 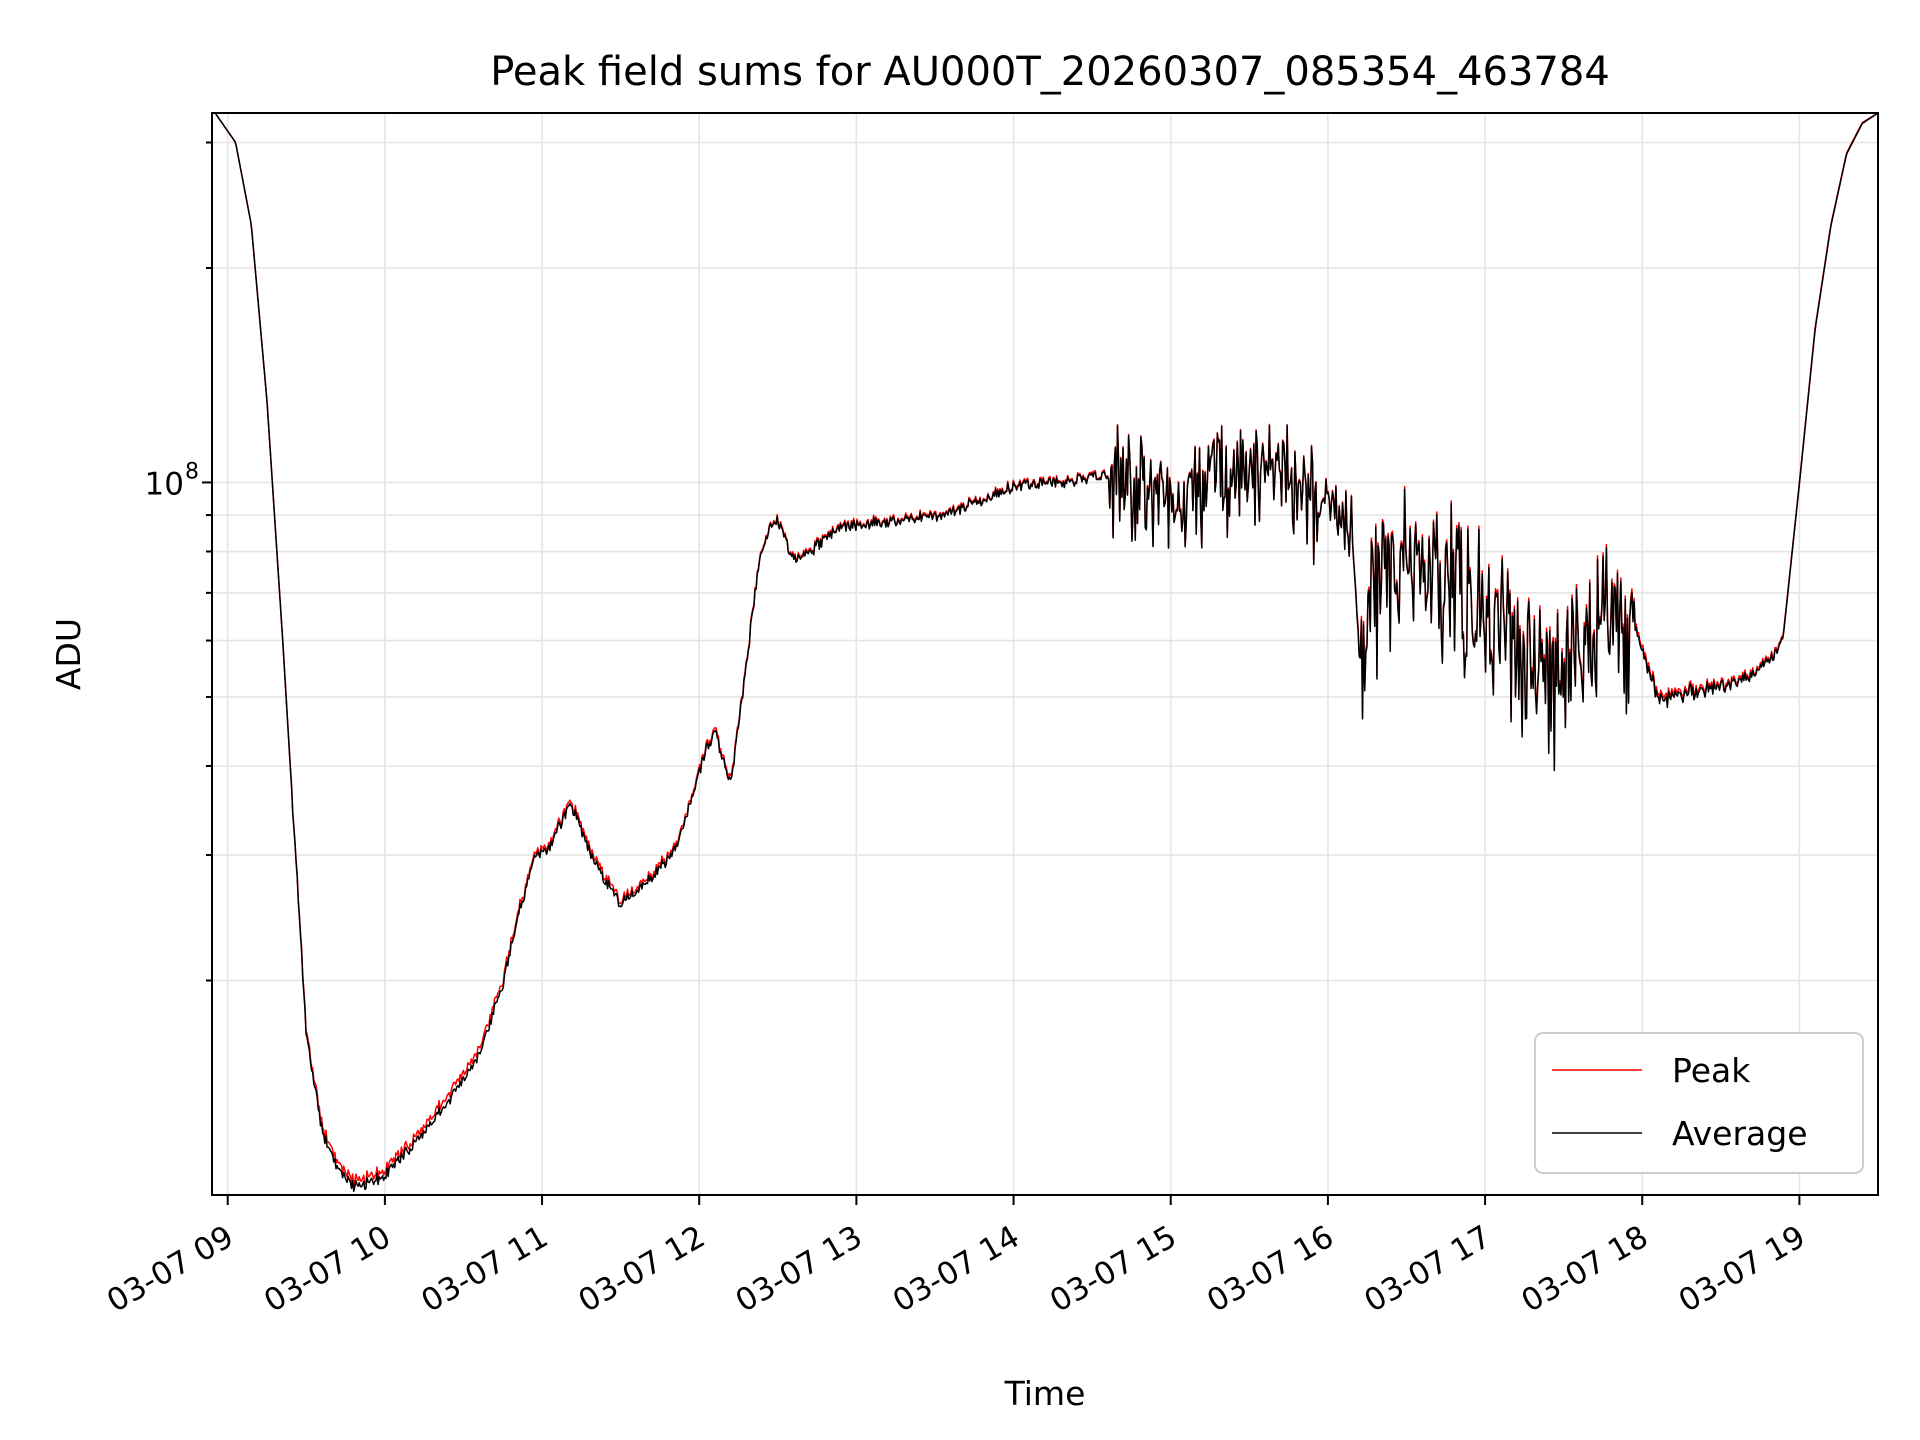 I want to click on y-tick-label: 10, so click(x=164, y=484).